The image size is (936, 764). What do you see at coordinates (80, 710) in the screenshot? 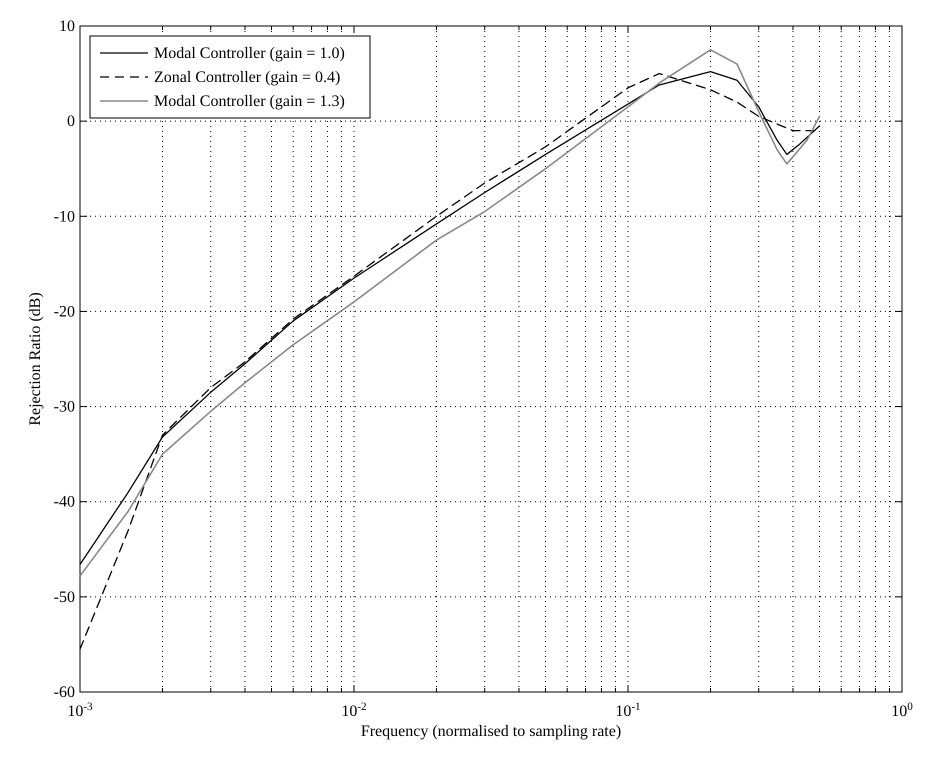
I see `x-tick-label: 10$^{-3}$` at bounding box center [80, 710].